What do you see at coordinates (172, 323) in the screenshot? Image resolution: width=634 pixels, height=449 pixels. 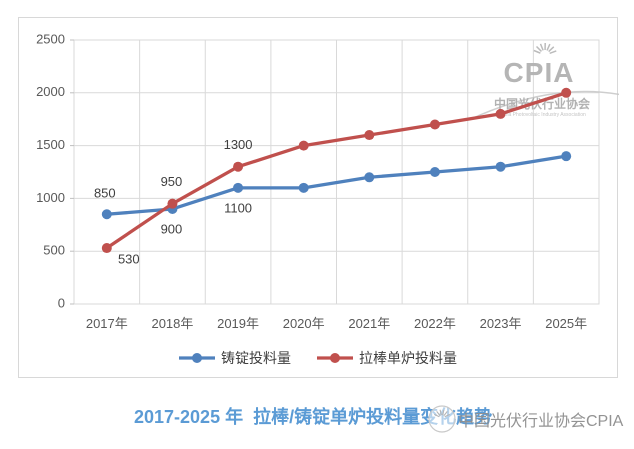 I see `x-axis-tick-label: 2018年` at bounding box center [172, 323].